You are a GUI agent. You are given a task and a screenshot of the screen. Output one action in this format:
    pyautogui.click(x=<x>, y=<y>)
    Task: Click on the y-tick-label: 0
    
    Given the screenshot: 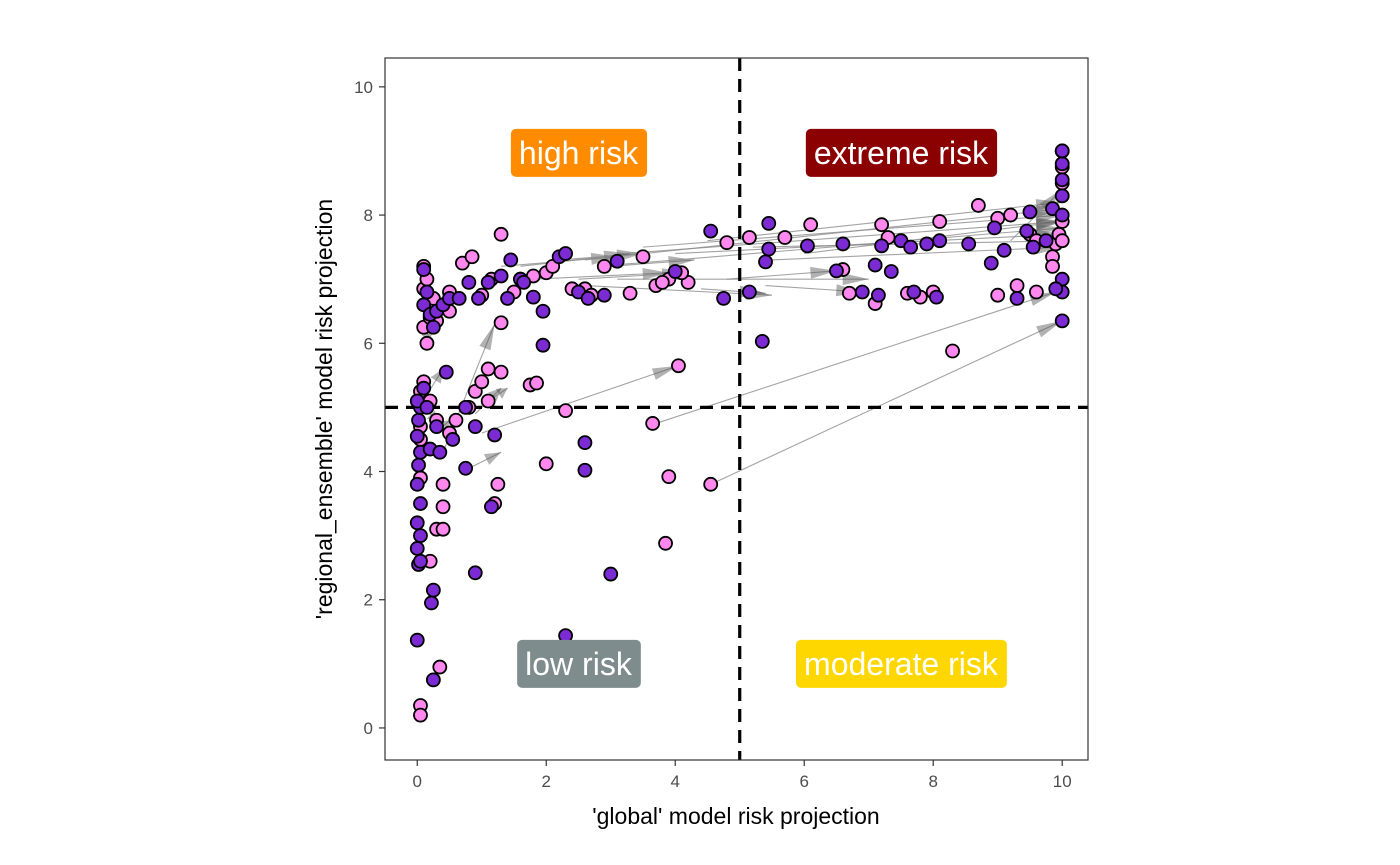 What is the action you would take?
    pyautogui.click(x=368, y=728)
    